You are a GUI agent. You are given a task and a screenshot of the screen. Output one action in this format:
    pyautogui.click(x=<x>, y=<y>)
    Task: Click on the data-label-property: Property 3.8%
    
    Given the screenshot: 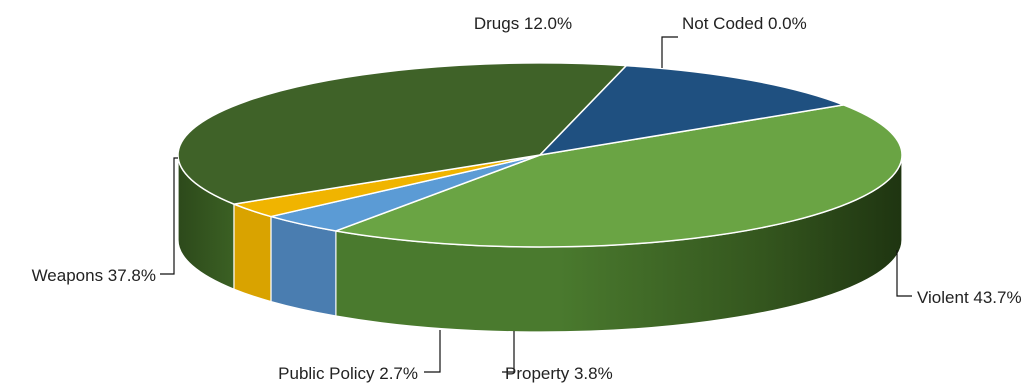 What is the action you would take?
    pyautogui.click(x=559, y=373)
    